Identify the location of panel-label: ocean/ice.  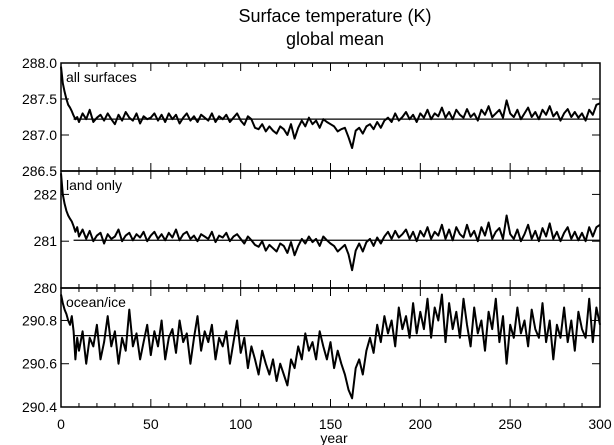
(96, 302).